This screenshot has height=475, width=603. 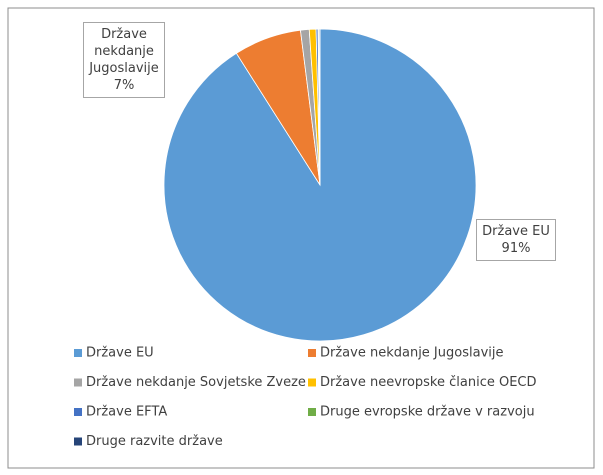 What do you see at coordinates (427, 412) in the screenshot?
I see `legend-label: Druge evropske države v razvoju` at bounding box center [427, 412].